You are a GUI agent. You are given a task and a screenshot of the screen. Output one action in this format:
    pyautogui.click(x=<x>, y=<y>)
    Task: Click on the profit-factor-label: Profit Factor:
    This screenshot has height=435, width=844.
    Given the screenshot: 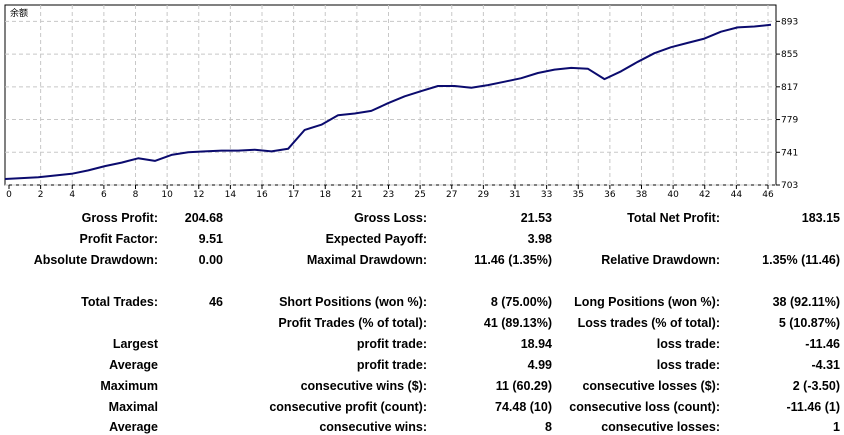 What is the action you would take?
    pyautogui.click(x=118, y=239)
    